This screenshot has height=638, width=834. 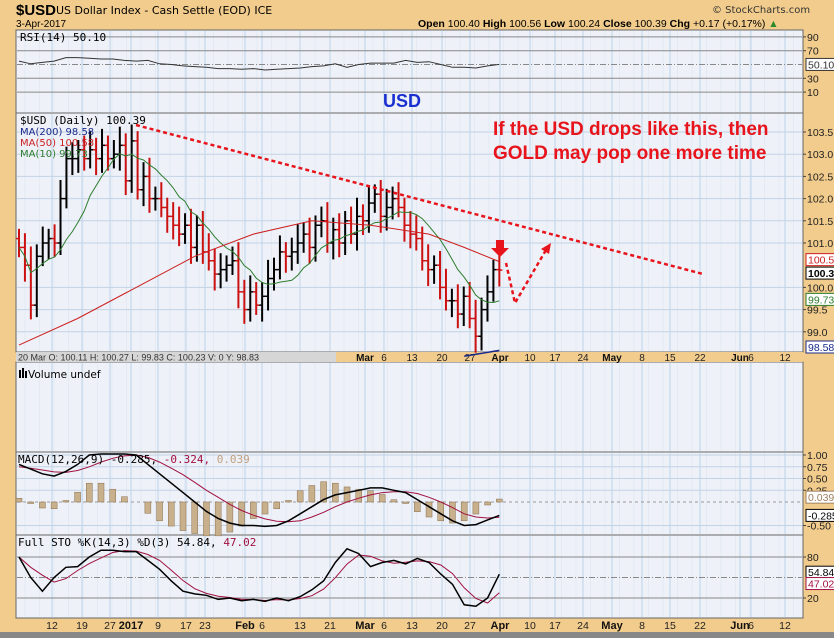 I want to click on price-tick-label: 102.5, so click(x=820, y=177).